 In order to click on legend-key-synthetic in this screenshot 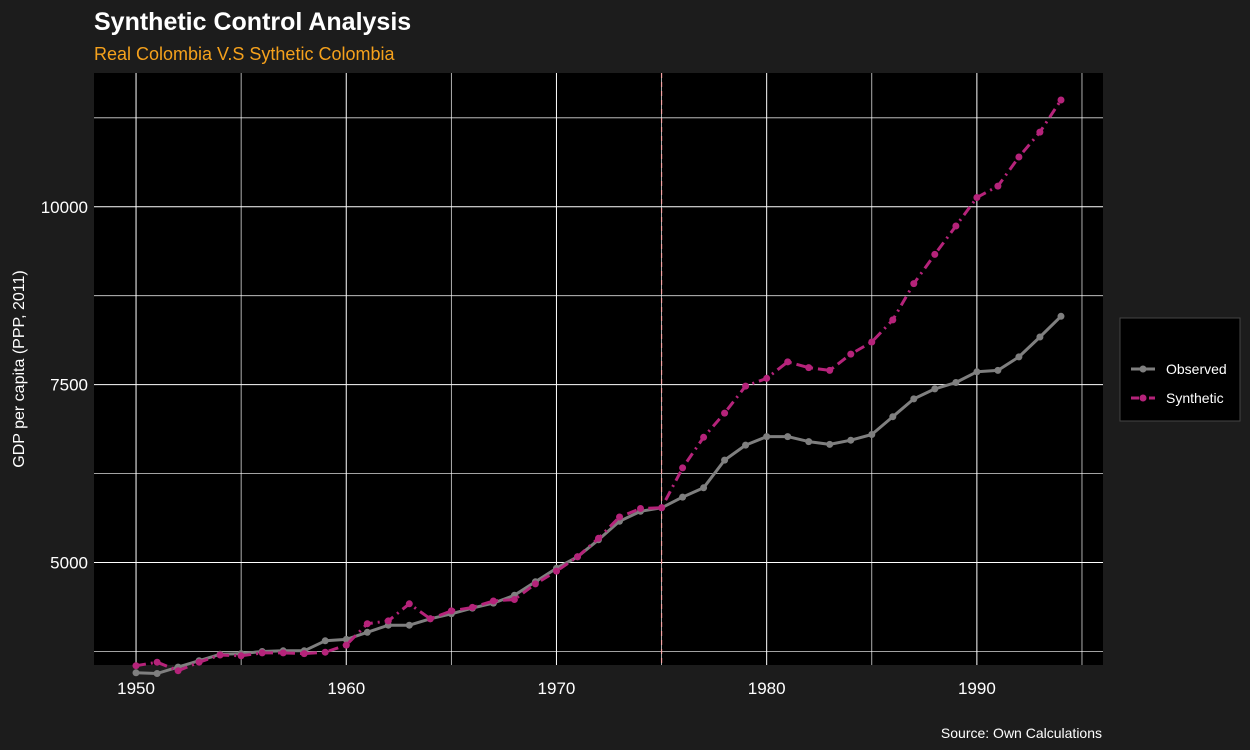, I will do `click(1143, 398)`.